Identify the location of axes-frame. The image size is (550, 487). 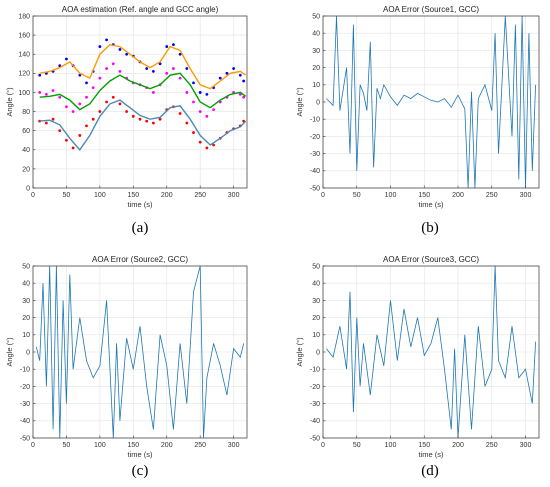
(140, 102).